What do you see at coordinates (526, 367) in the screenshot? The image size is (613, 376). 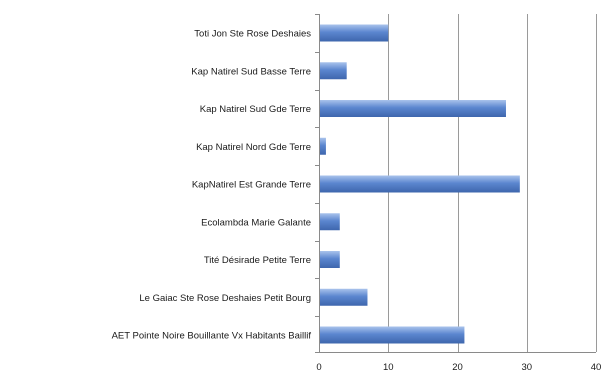 I see `x-tick-label: 30` at bounding box center [526, 367].